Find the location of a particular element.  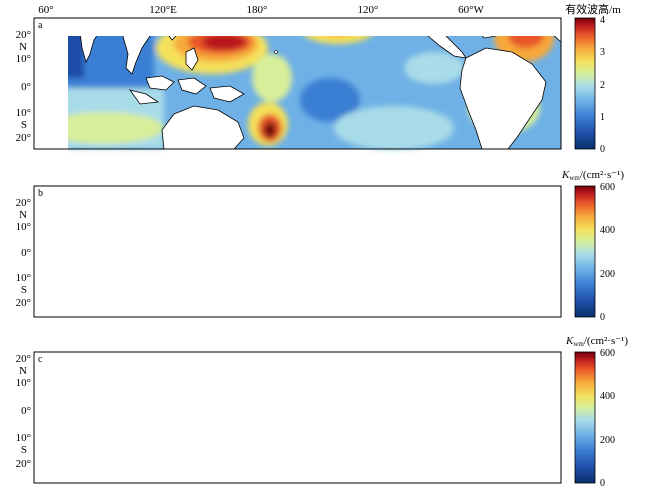

colorbar-tick: 3 is located at coordinates (602, 52).